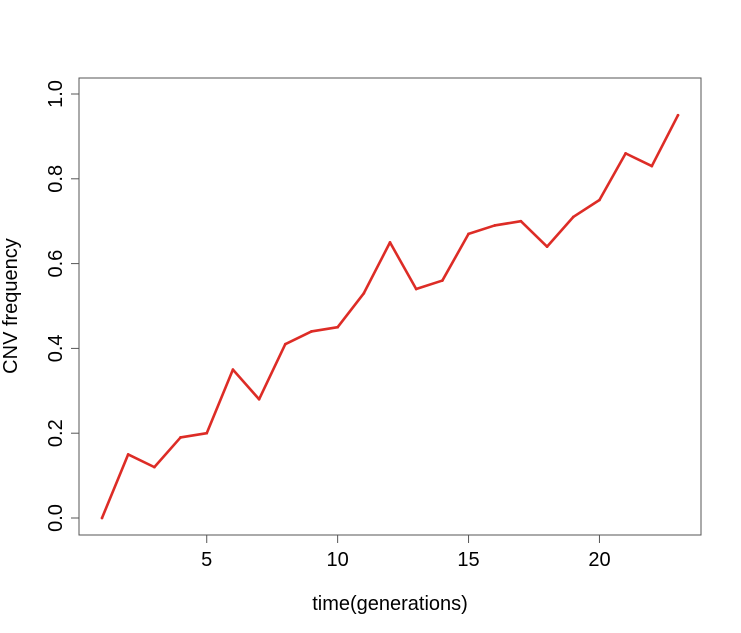 Image resolution: width=741 pixels, height=633 pixels. I want to click on y-axis: 0.0 0.2 0.4 0.6 0.8 1.0, so click(62, 306).